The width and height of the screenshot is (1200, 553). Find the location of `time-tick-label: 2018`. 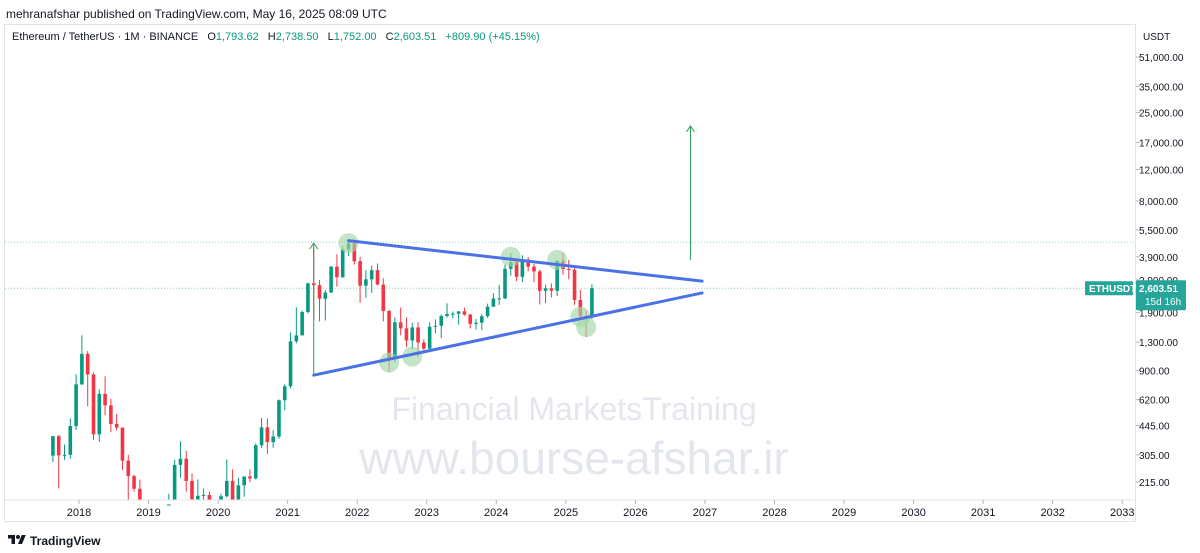

time-tick-label: 2018 is located at coordinates (79, 513).